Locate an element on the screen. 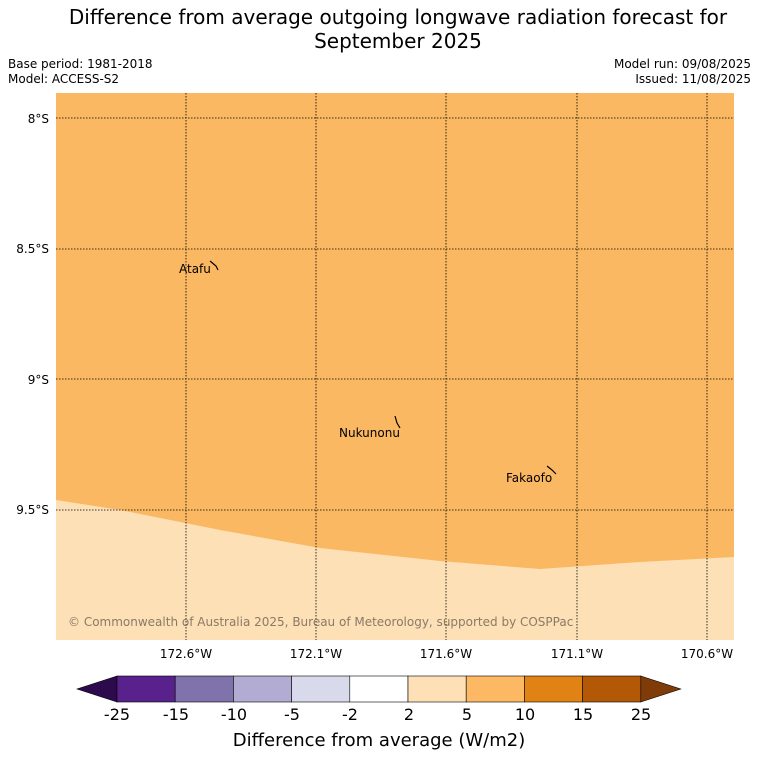  colorbar-tick: 10 is located at coordinates (525, 714).